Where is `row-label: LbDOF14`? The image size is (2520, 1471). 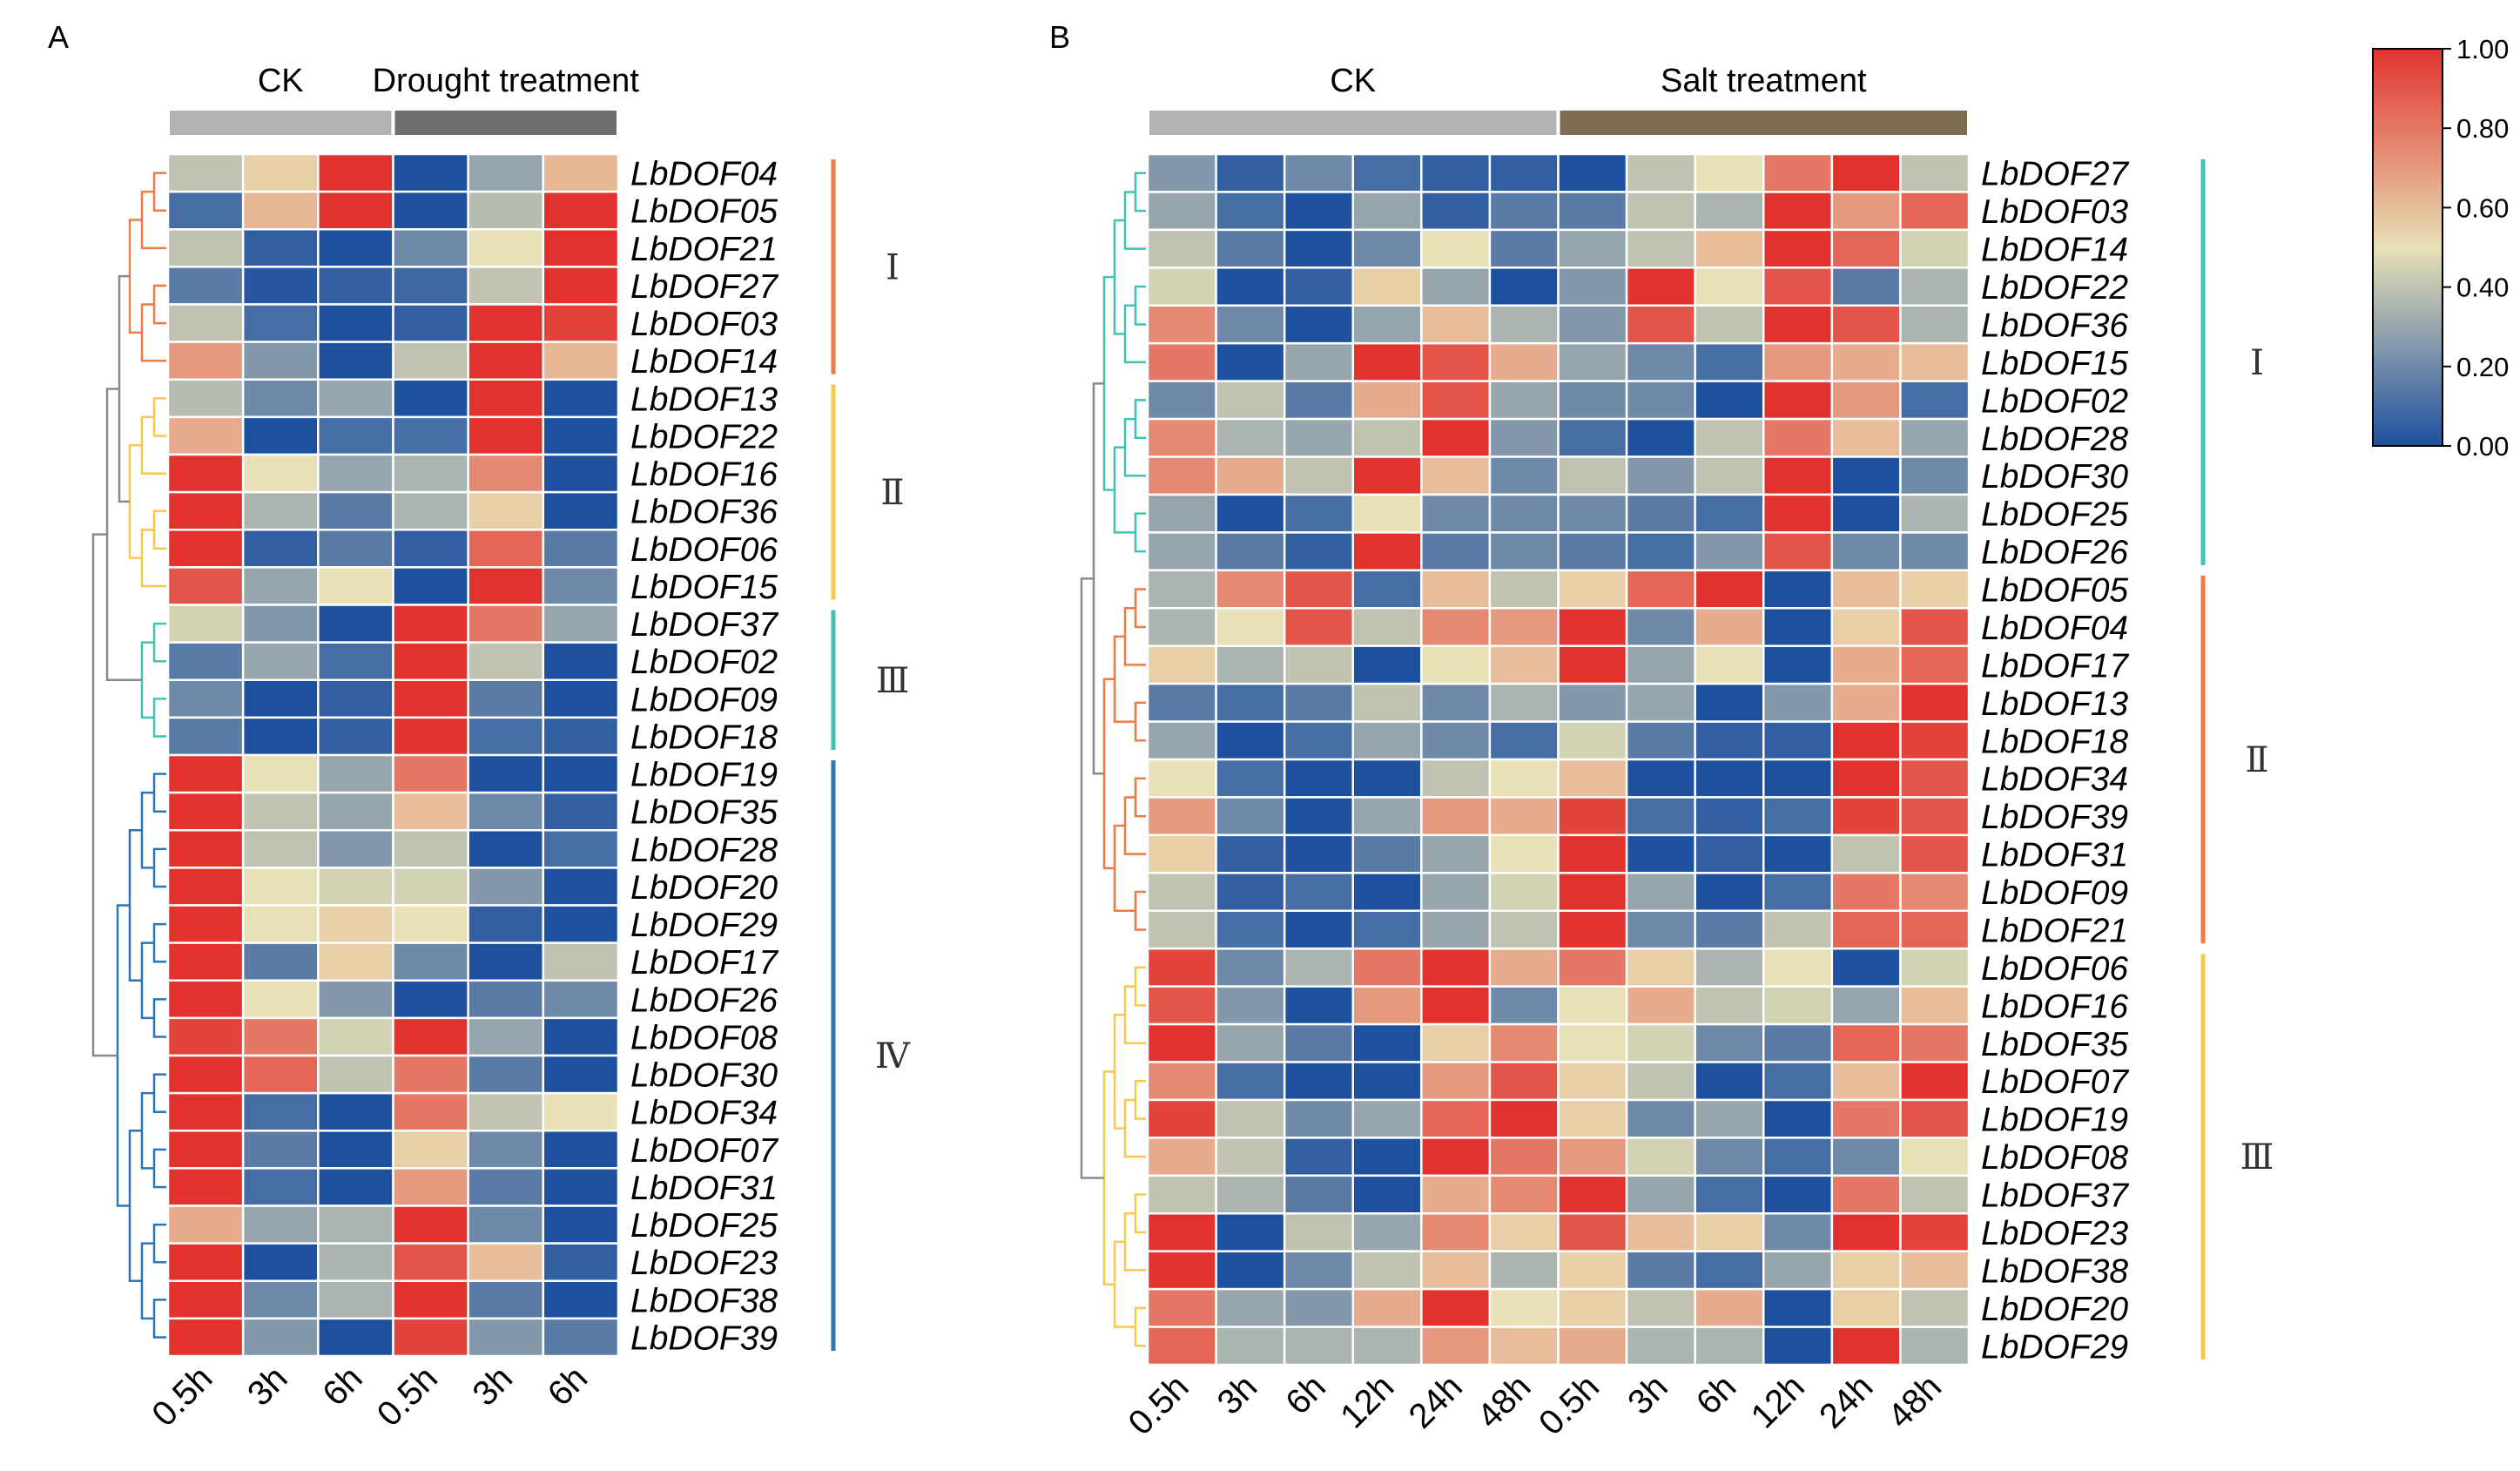
row-label: LbDOF14 is located at coordinates (704, 362).